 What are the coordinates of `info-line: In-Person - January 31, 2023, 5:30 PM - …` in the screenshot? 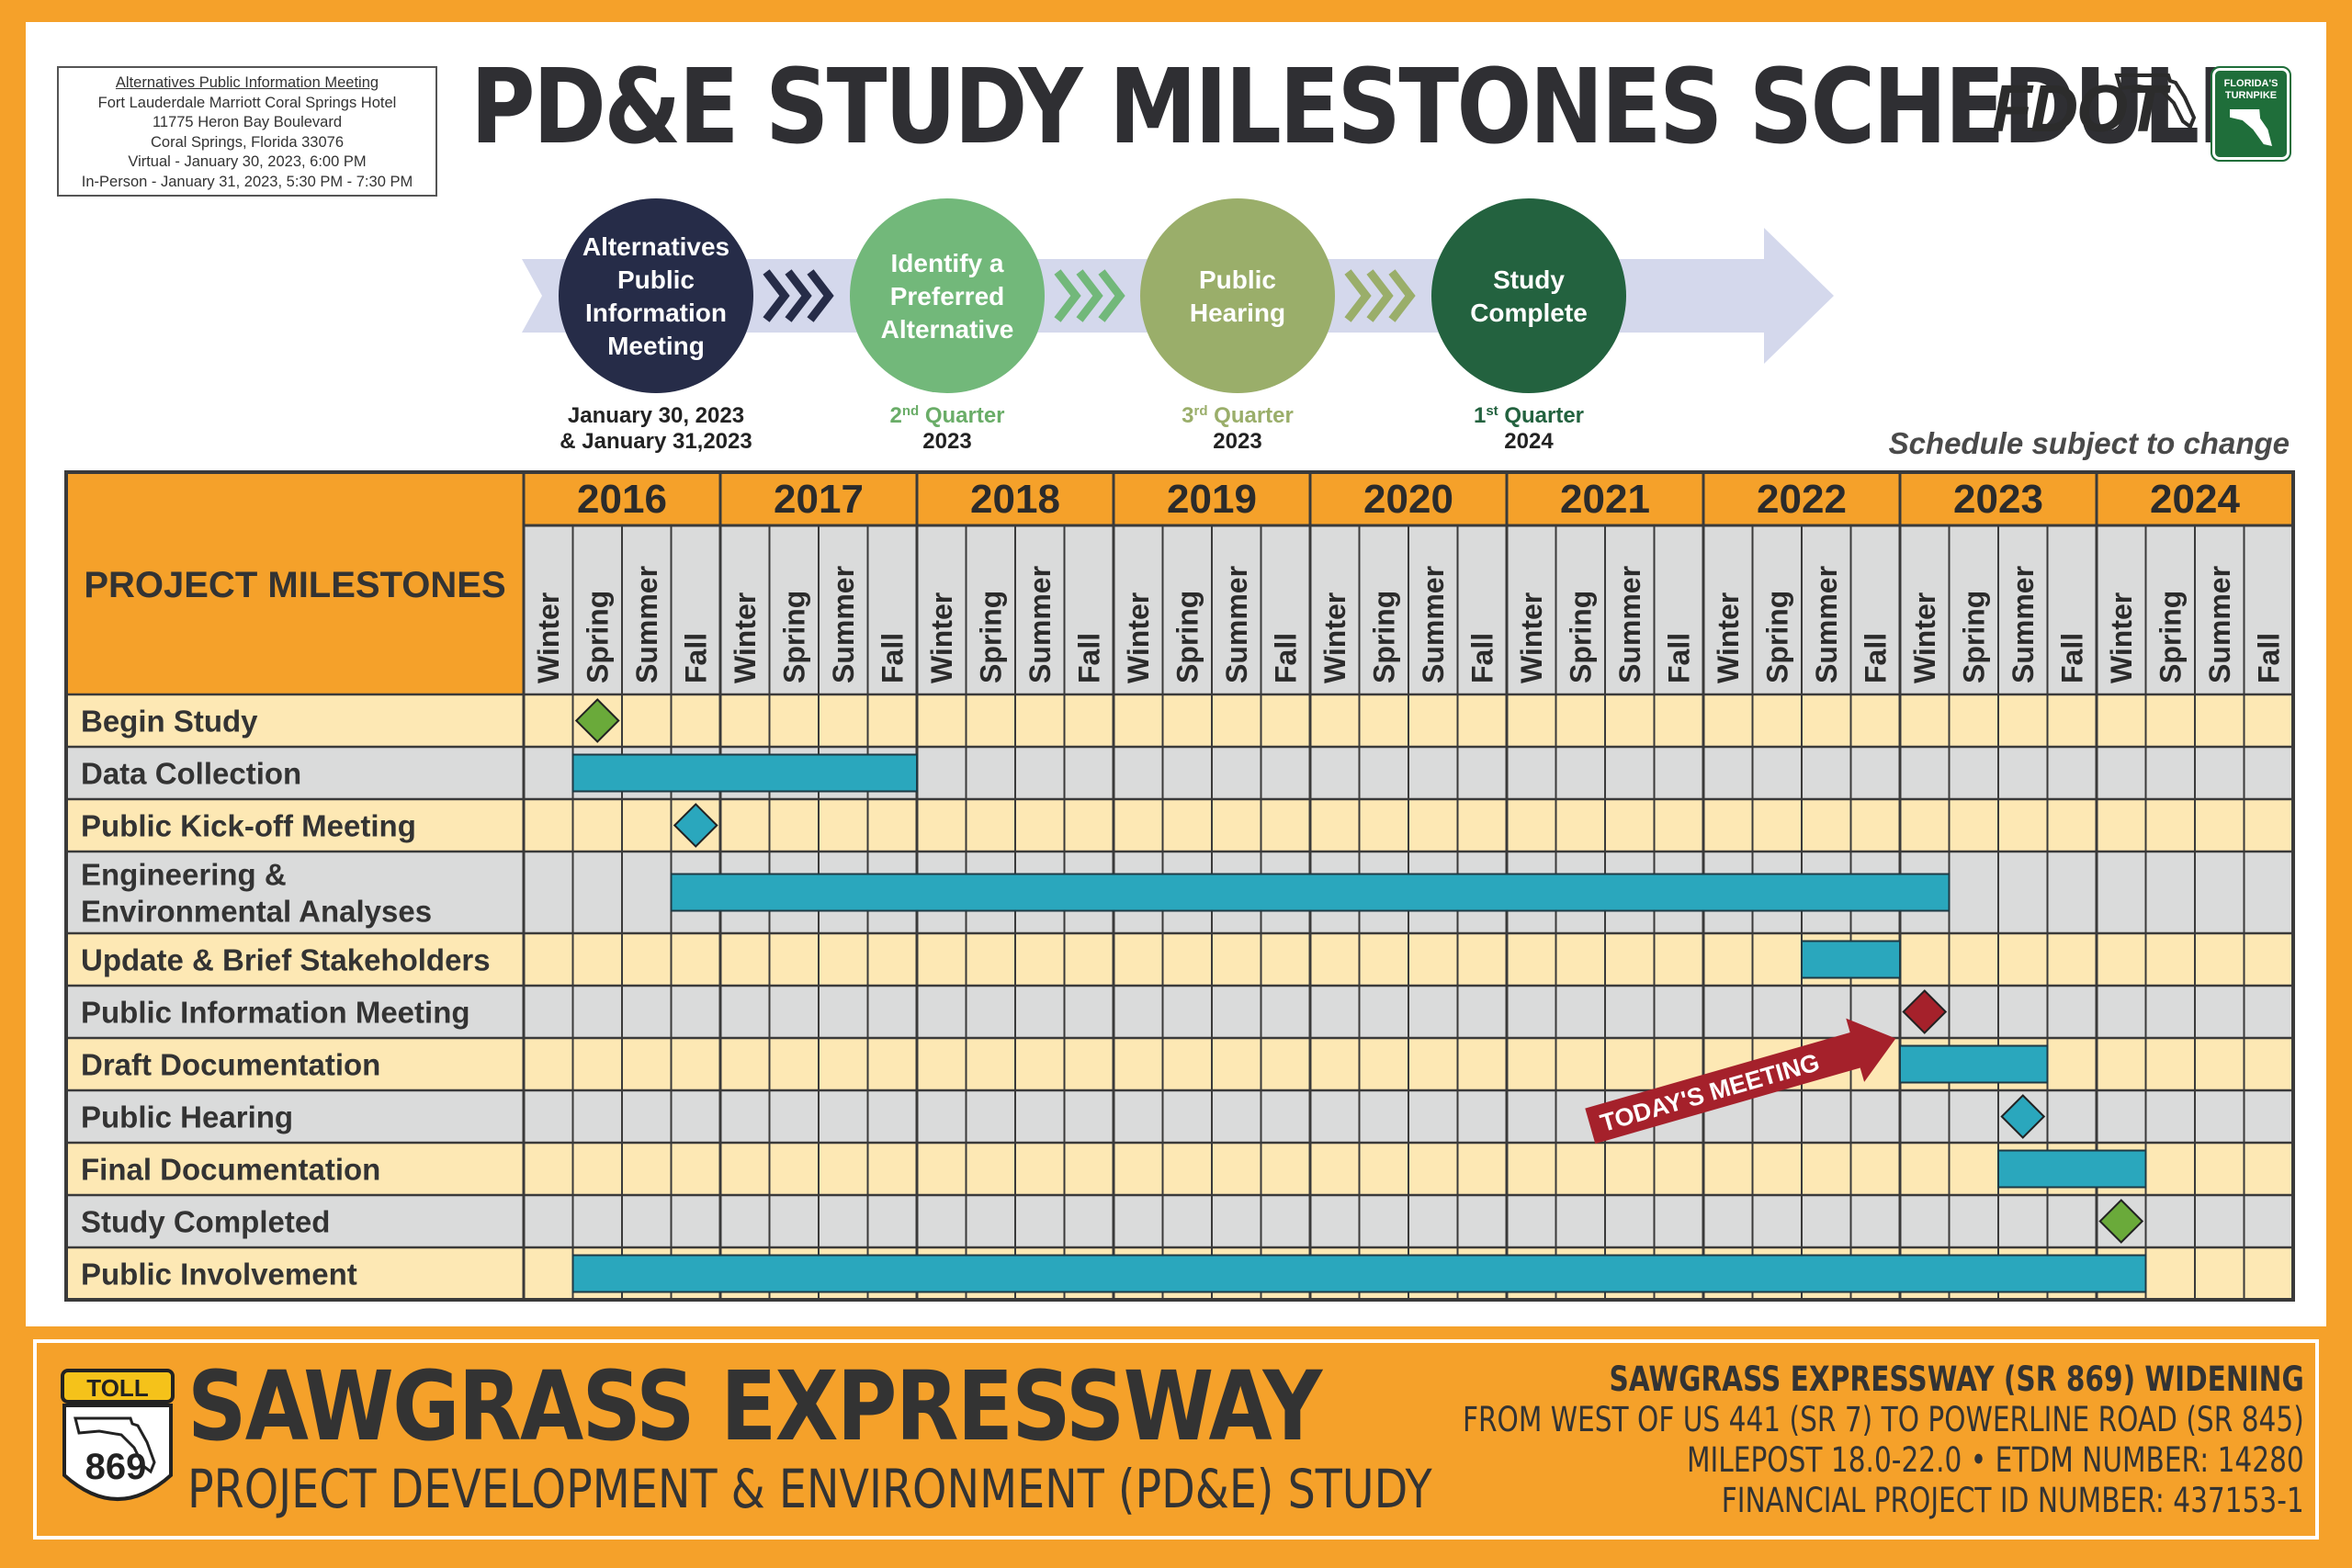 It's located at (247, 182).